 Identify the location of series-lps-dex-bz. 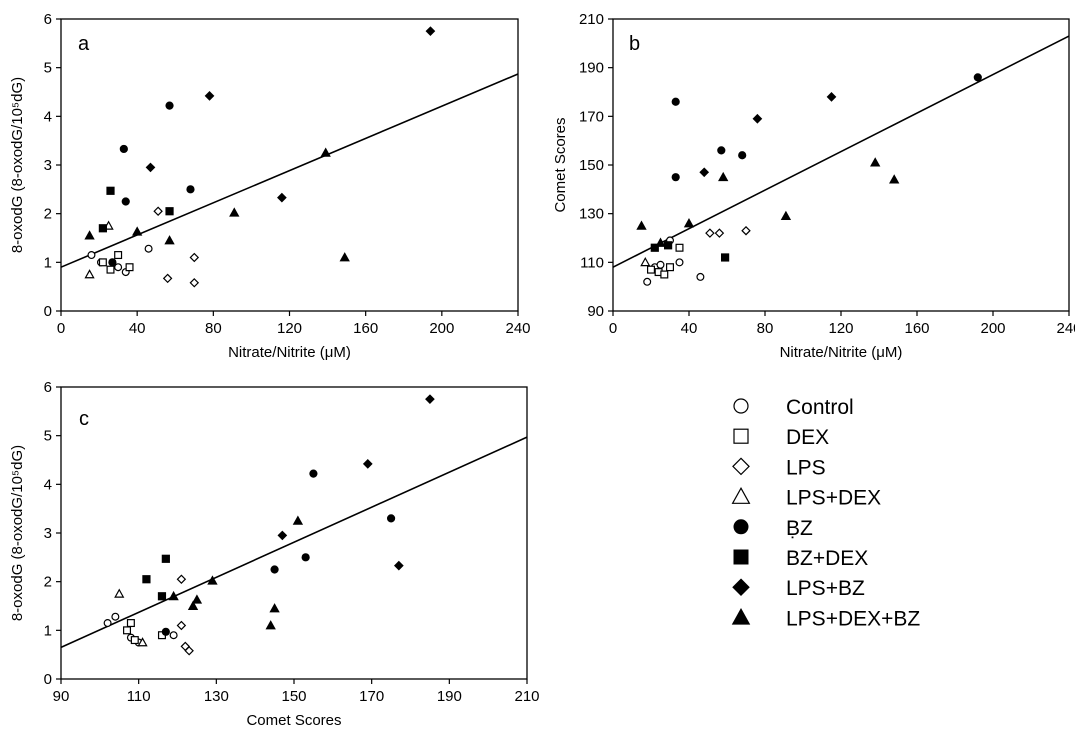
(217, 204).